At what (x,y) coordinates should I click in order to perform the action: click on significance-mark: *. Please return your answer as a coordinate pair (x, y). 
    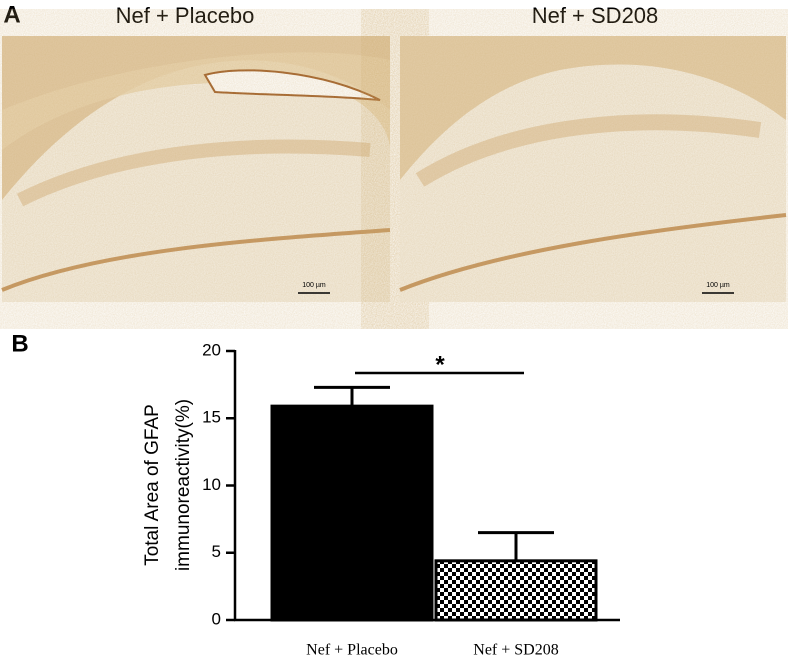
    Looking at the image, I should click on (440, 364).